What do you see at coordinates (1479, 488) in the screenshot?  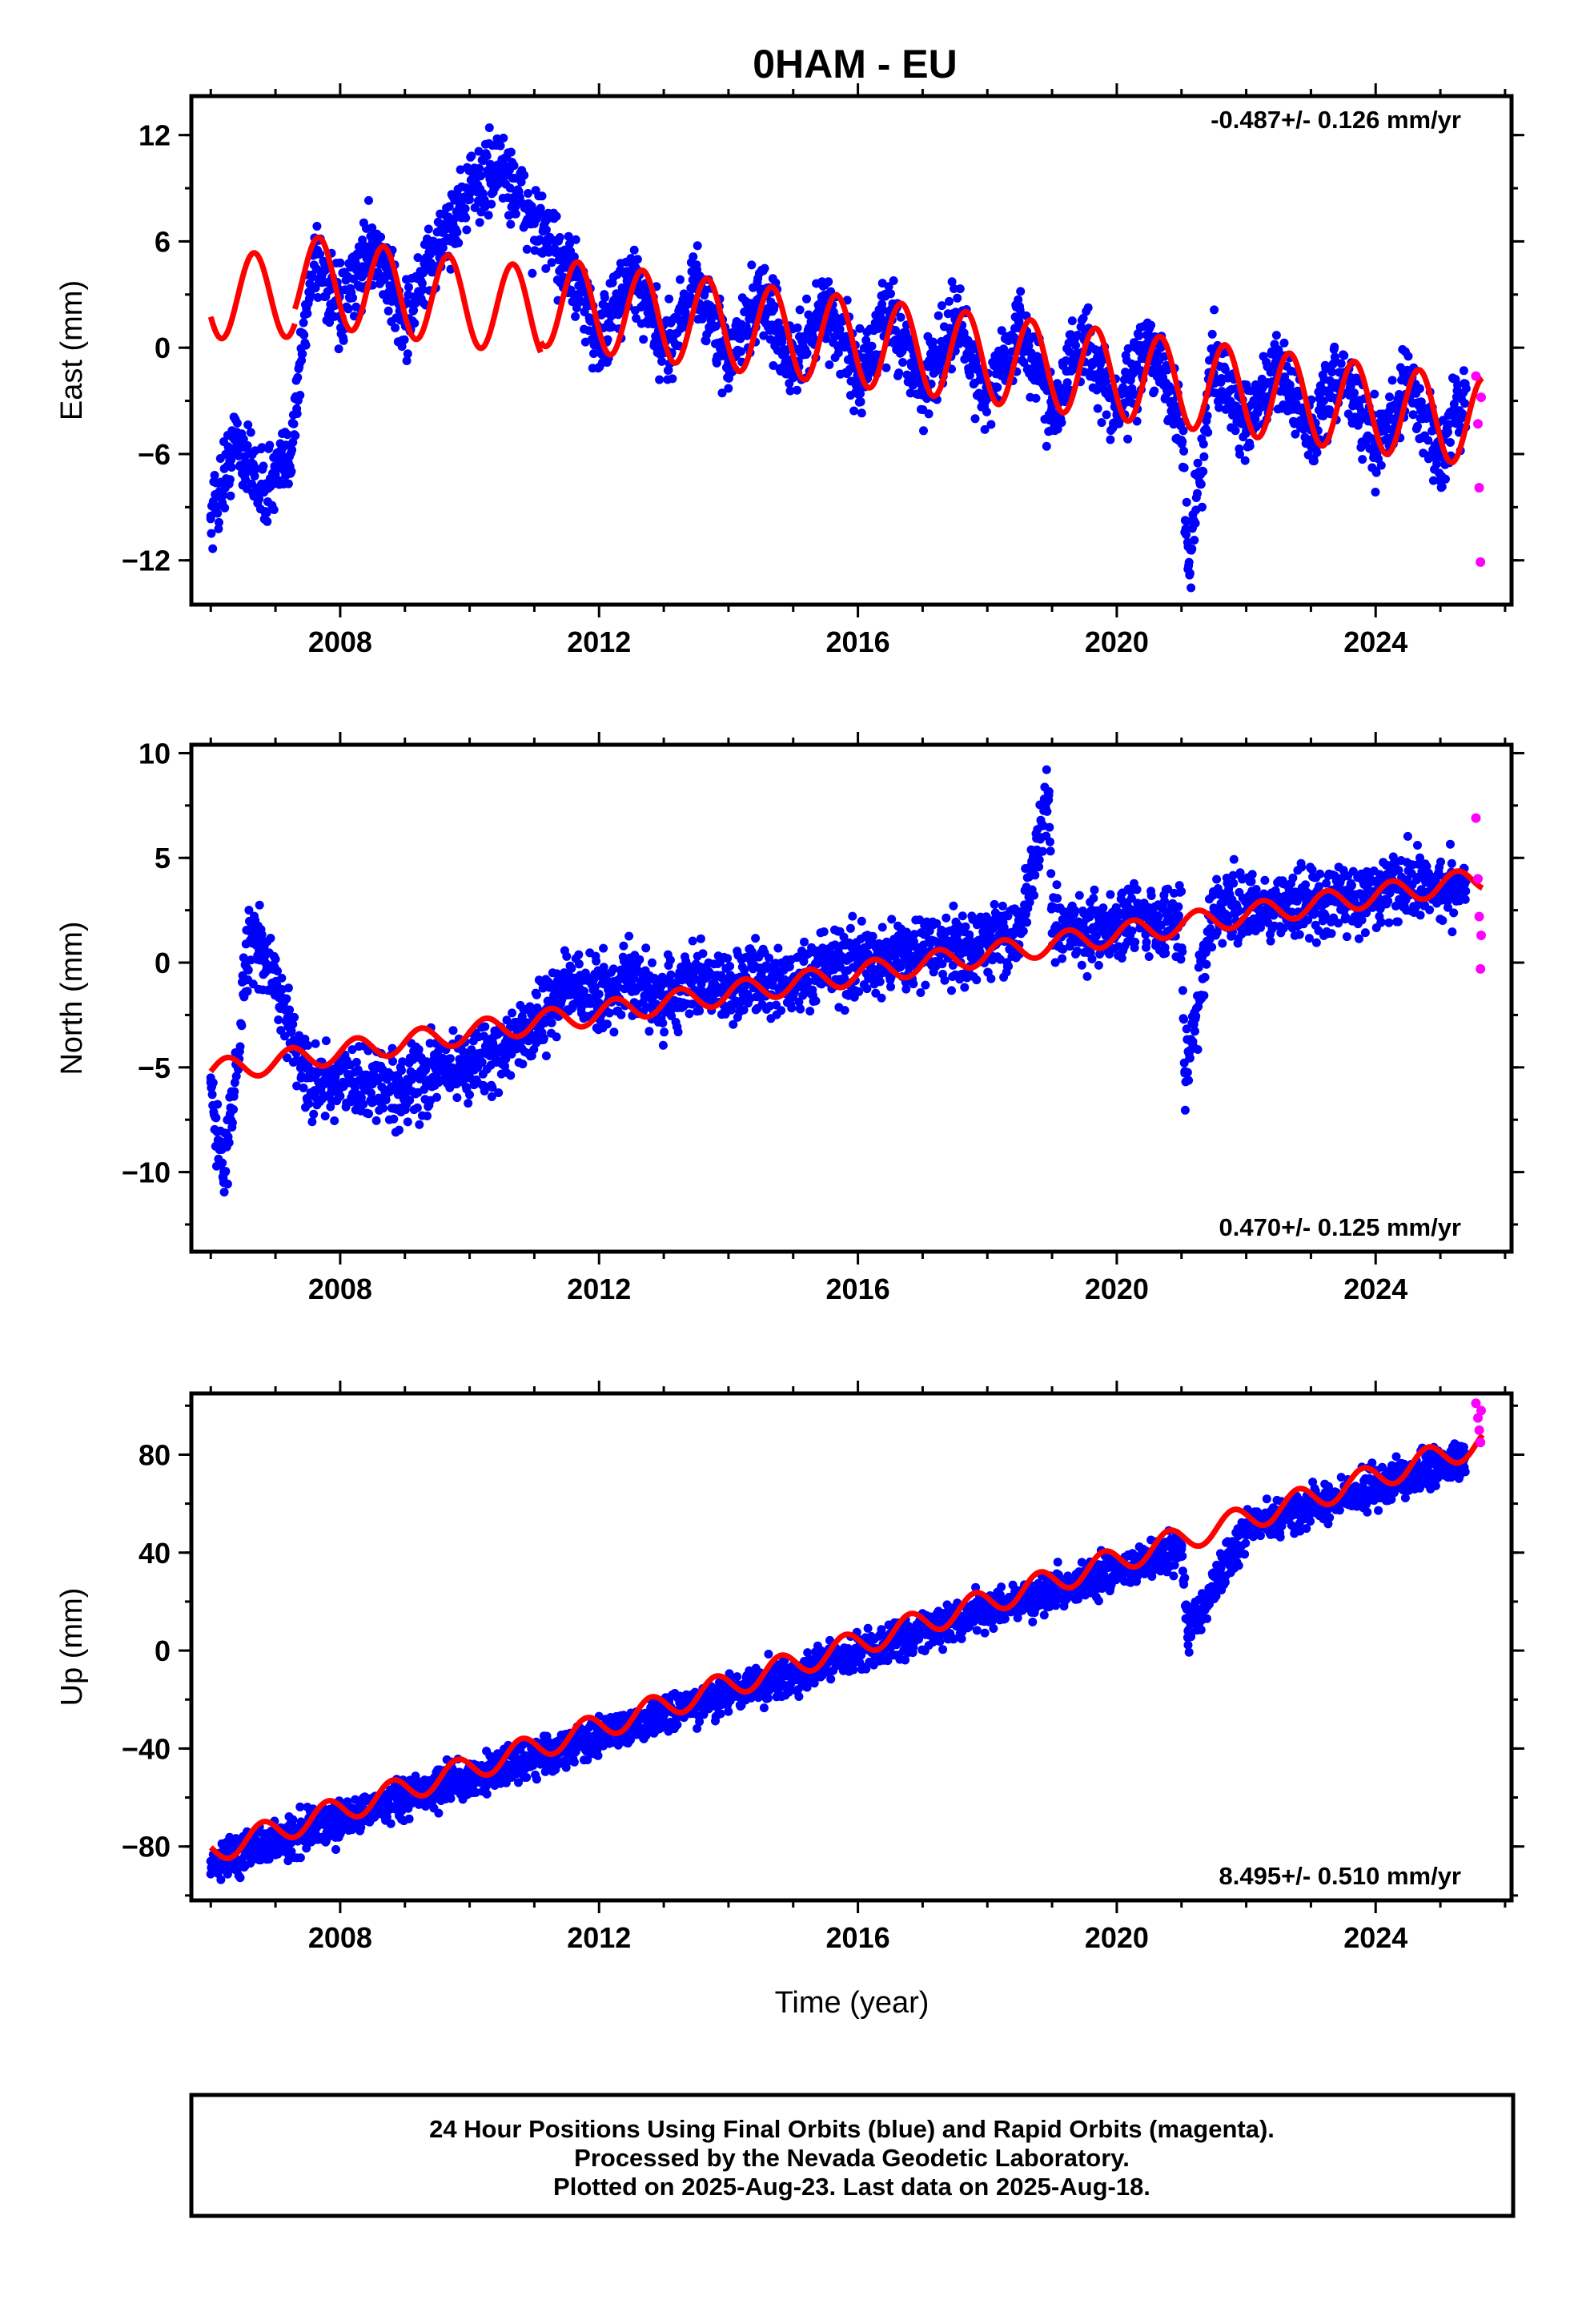 I see `rapid-orbit-point` at bounding box center [1479, 488].